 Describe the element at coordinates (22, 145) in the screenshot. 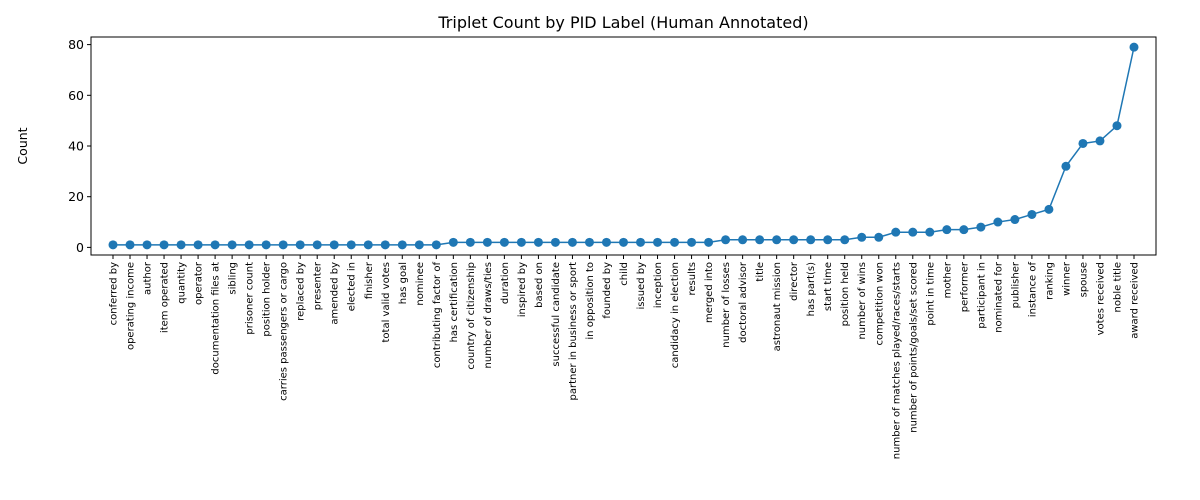

I see `y-axis-label: Count` at that location.